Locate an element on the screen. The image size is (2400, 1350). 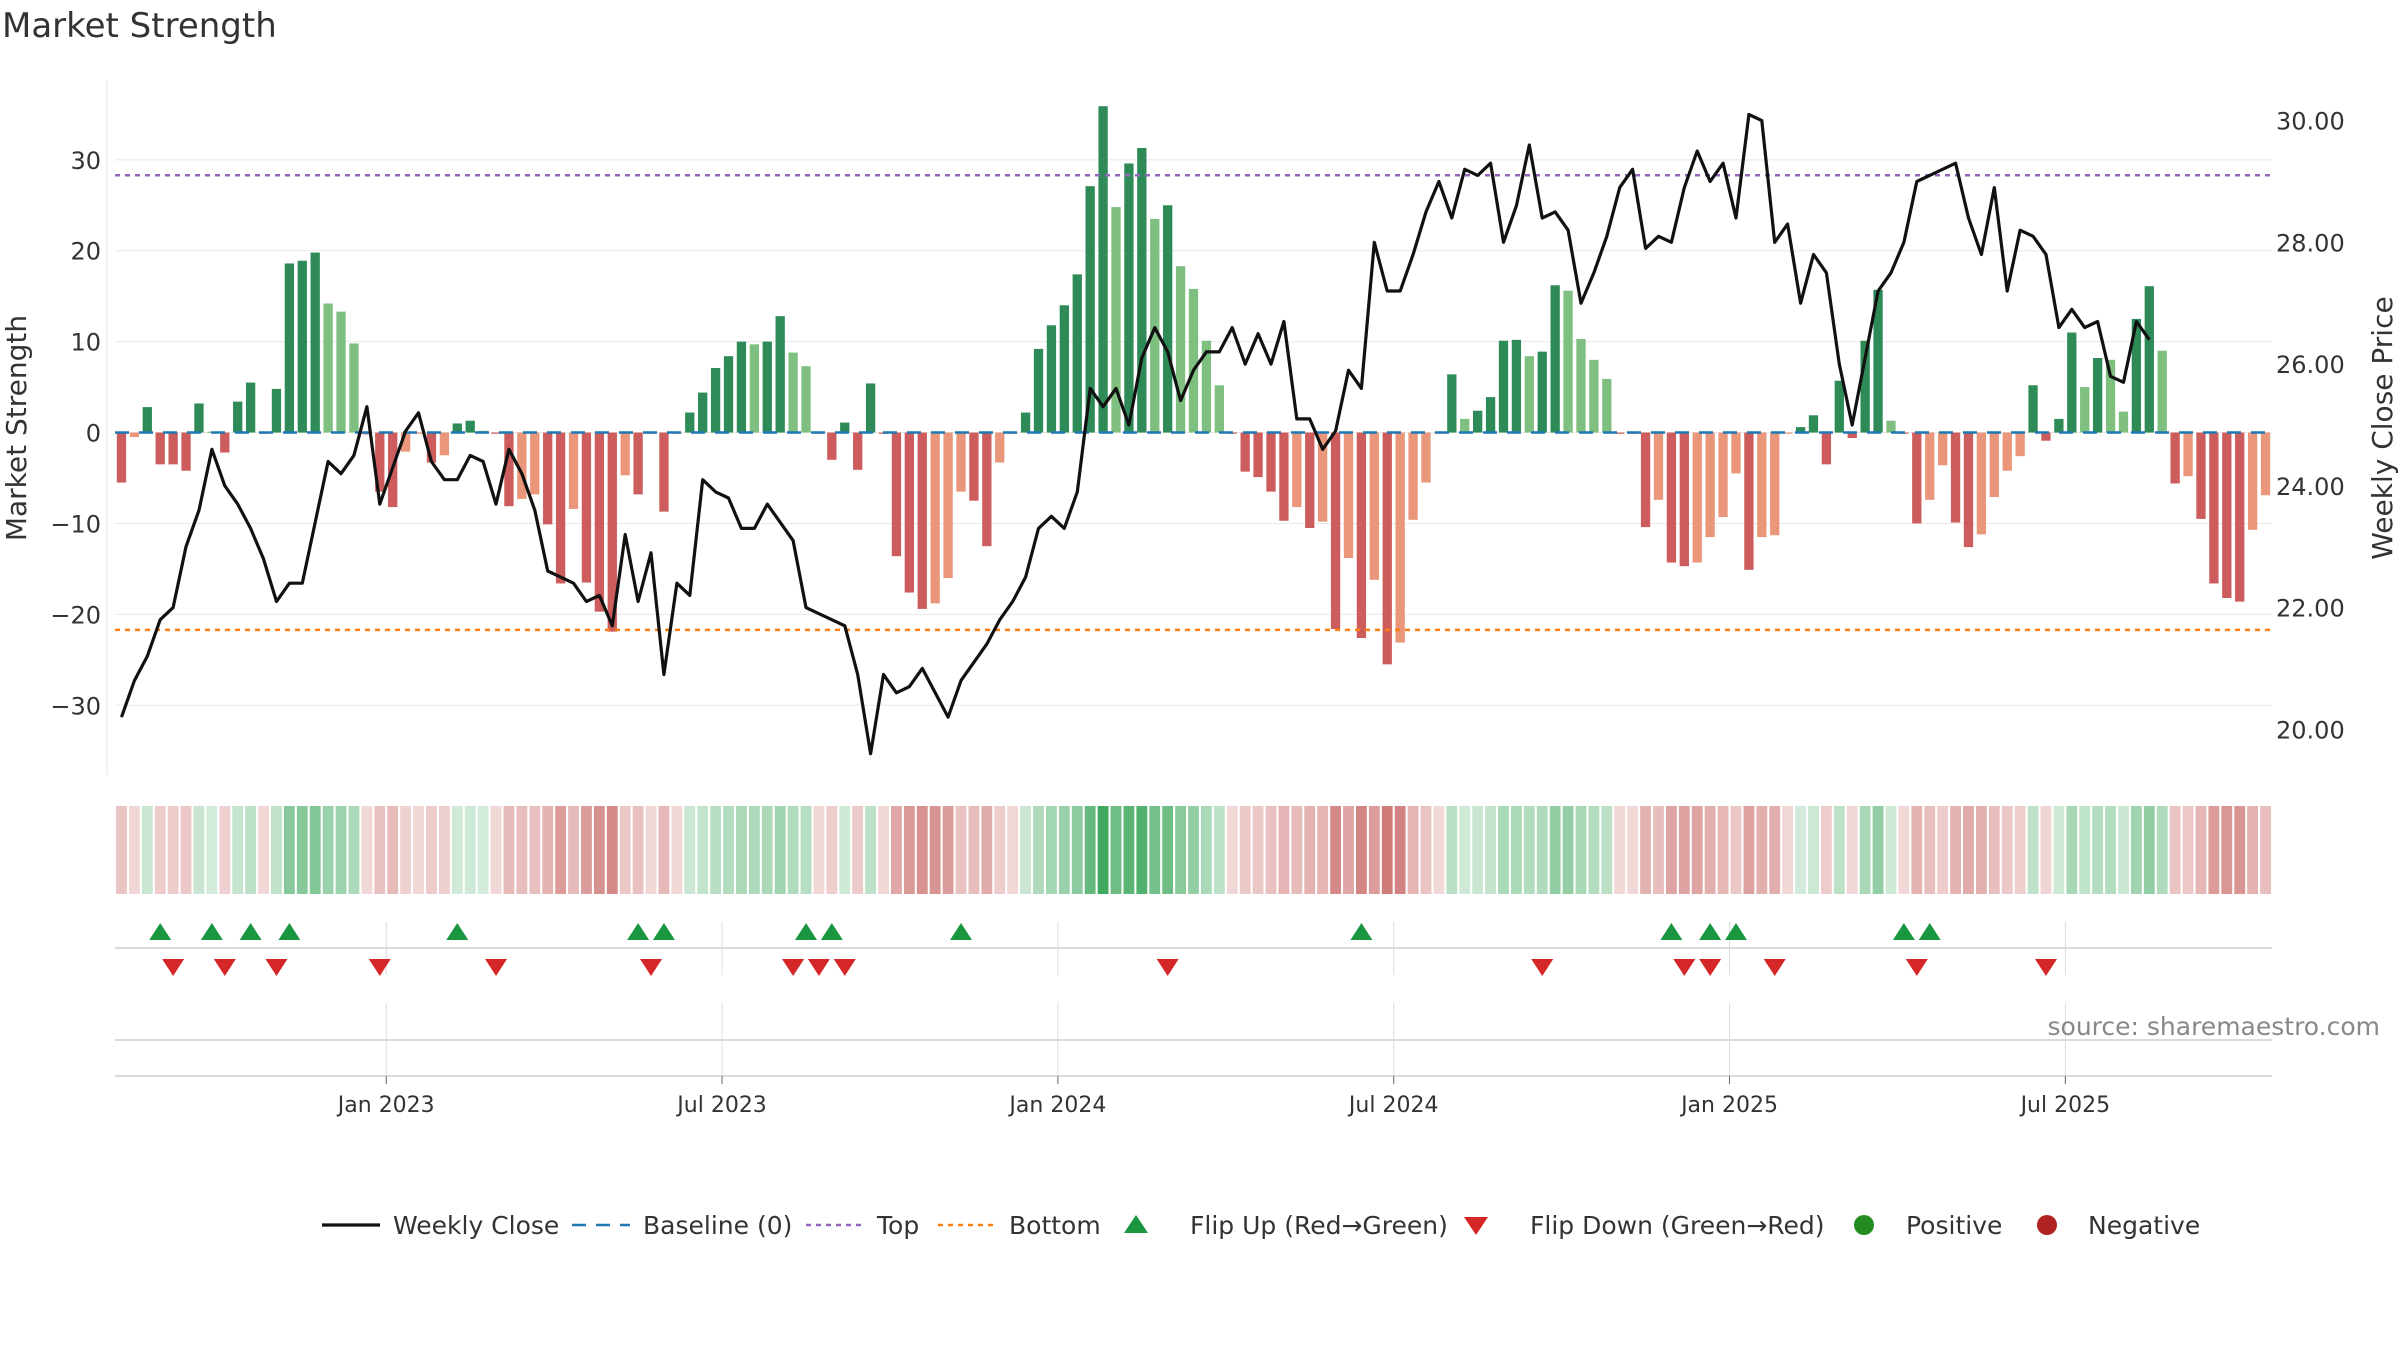
legend-label-flip-up: Flip Up (Red→Green) is located at coordinates (1319, 1225).